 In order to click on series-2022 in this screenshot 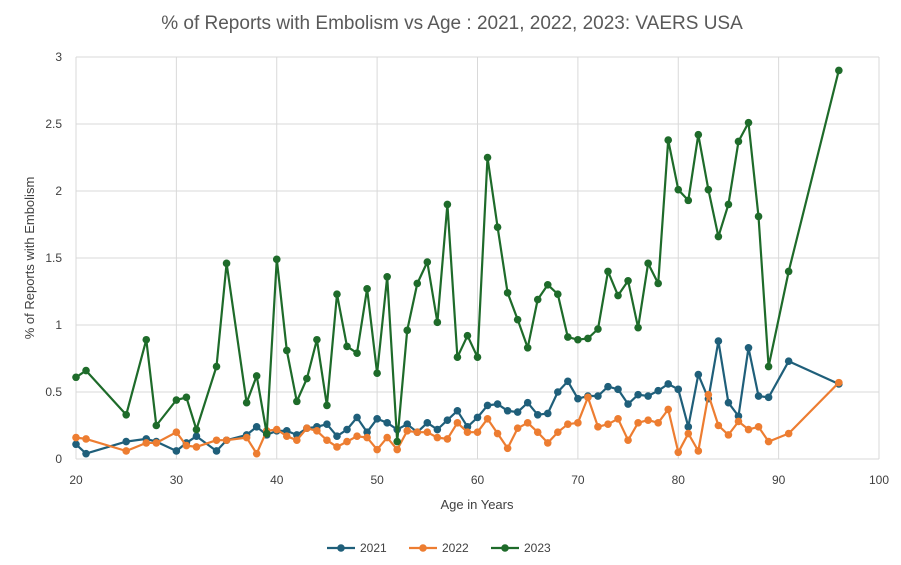, I will do `click(457, 418)`.